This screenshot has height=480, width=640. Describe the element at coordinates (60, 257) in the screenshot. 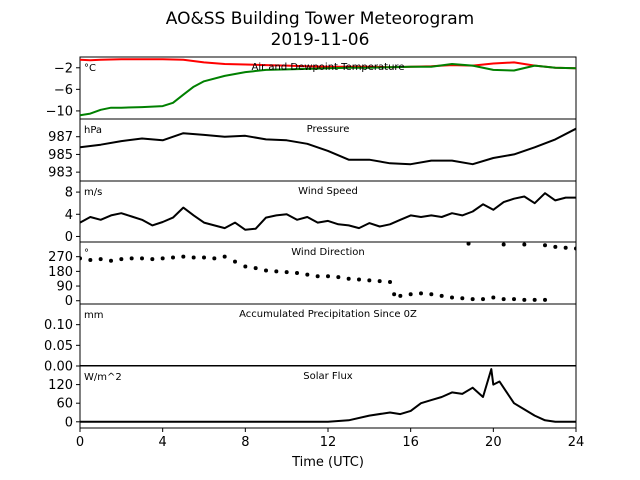

I see `y-tick-label: 270` at that location.